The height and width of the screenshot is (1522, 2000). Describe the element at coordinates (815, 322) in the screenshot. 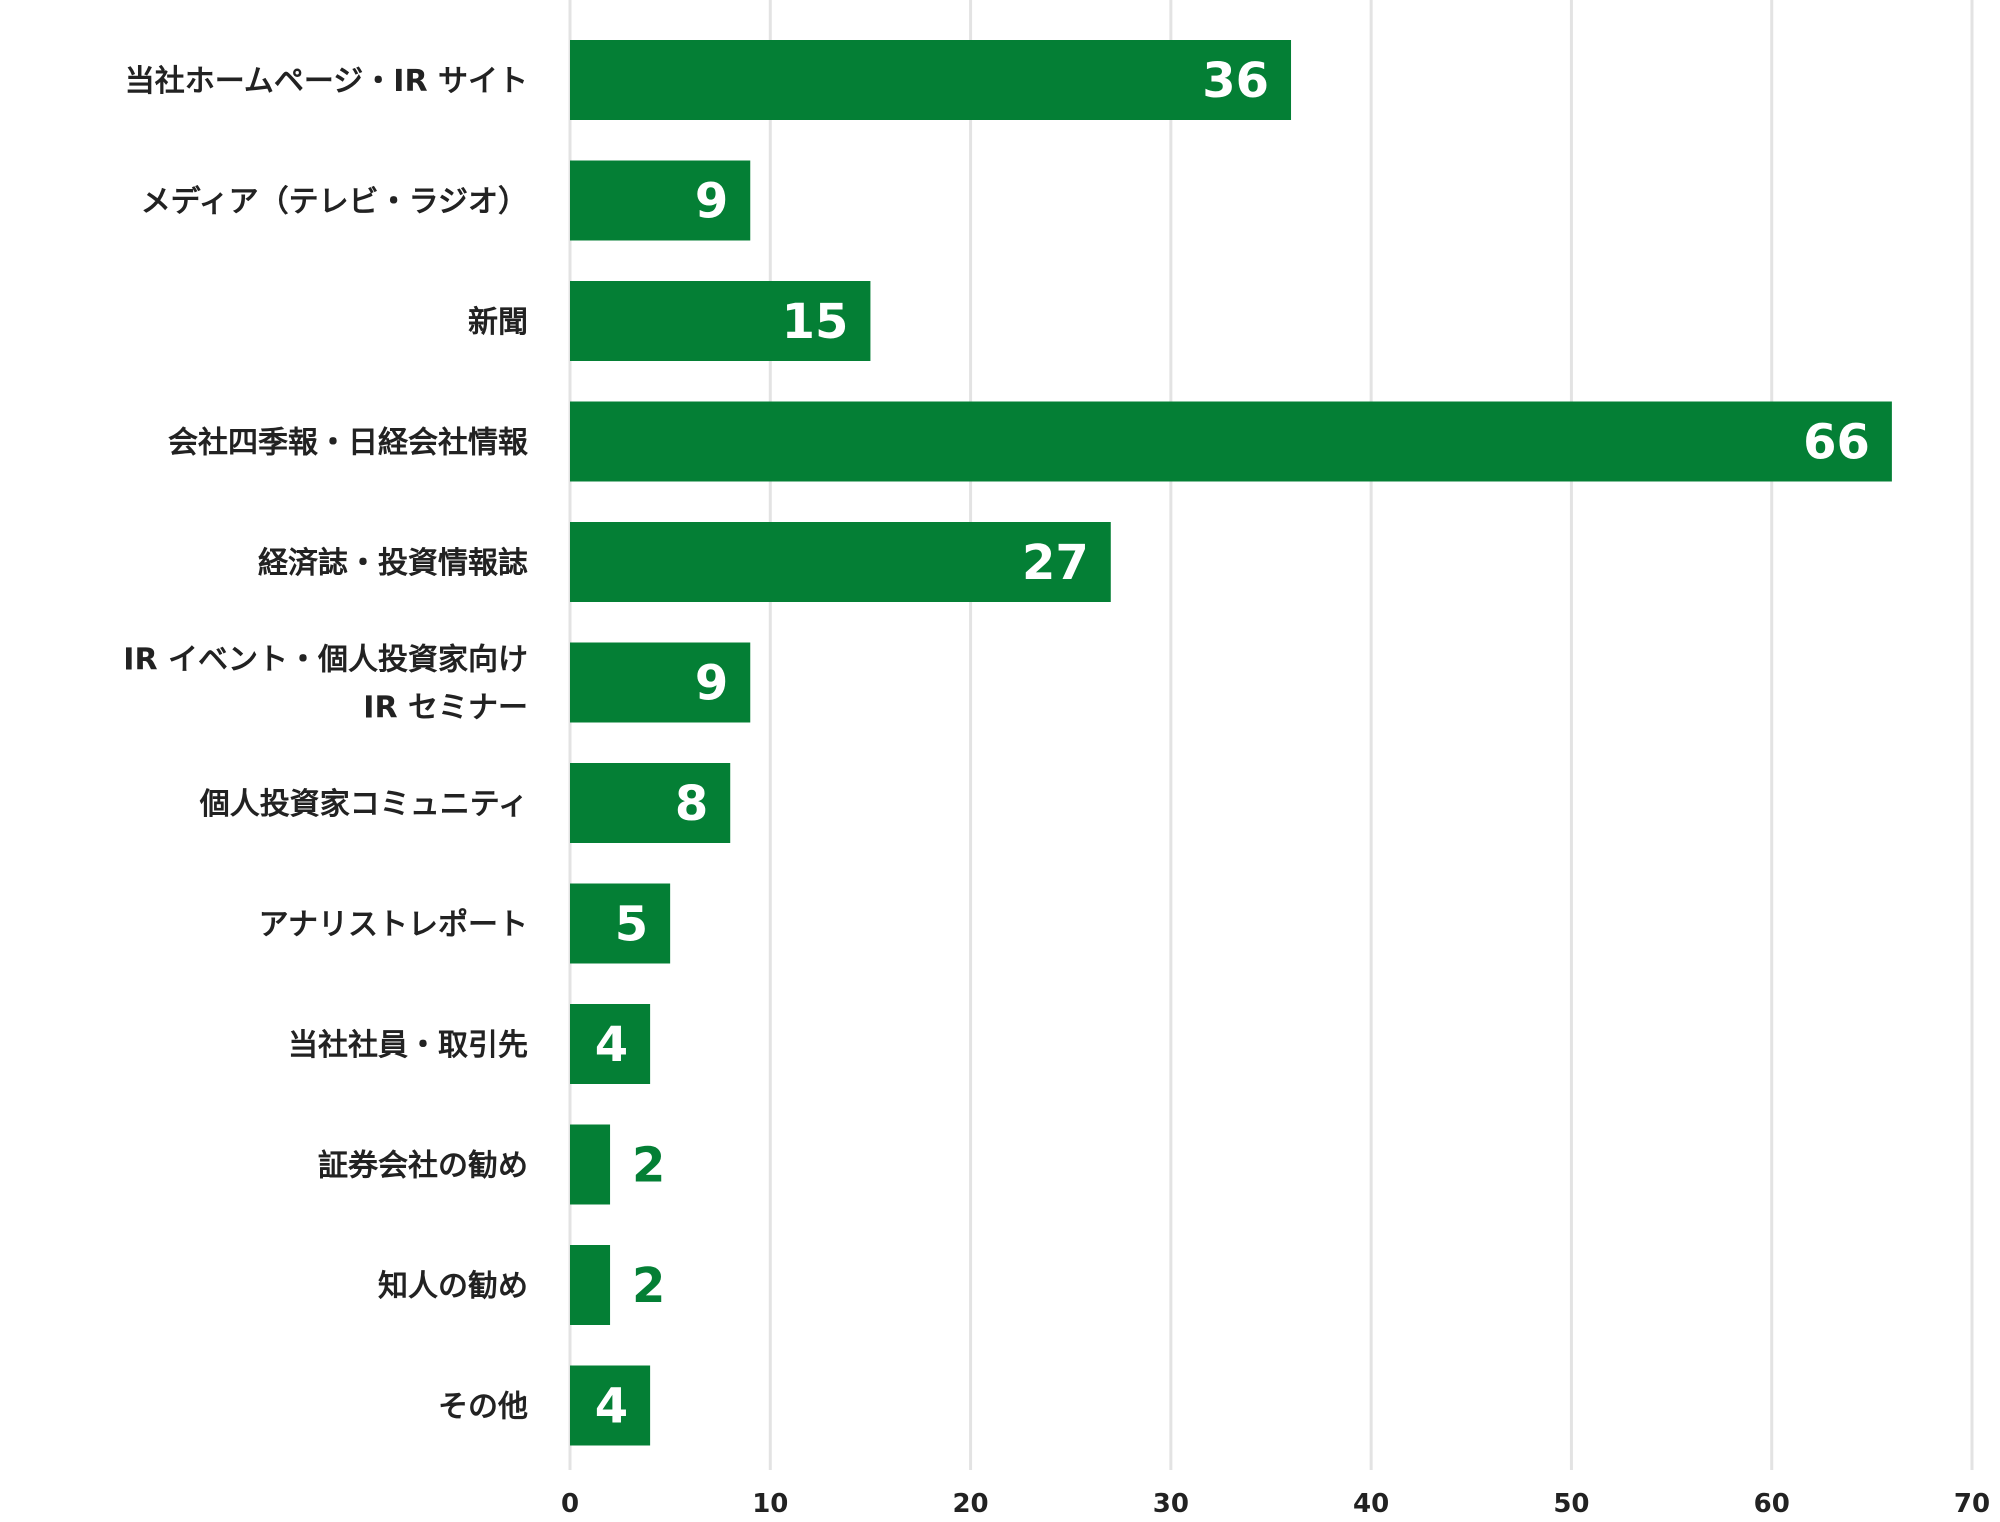

I see `data-label: 15` at that location.